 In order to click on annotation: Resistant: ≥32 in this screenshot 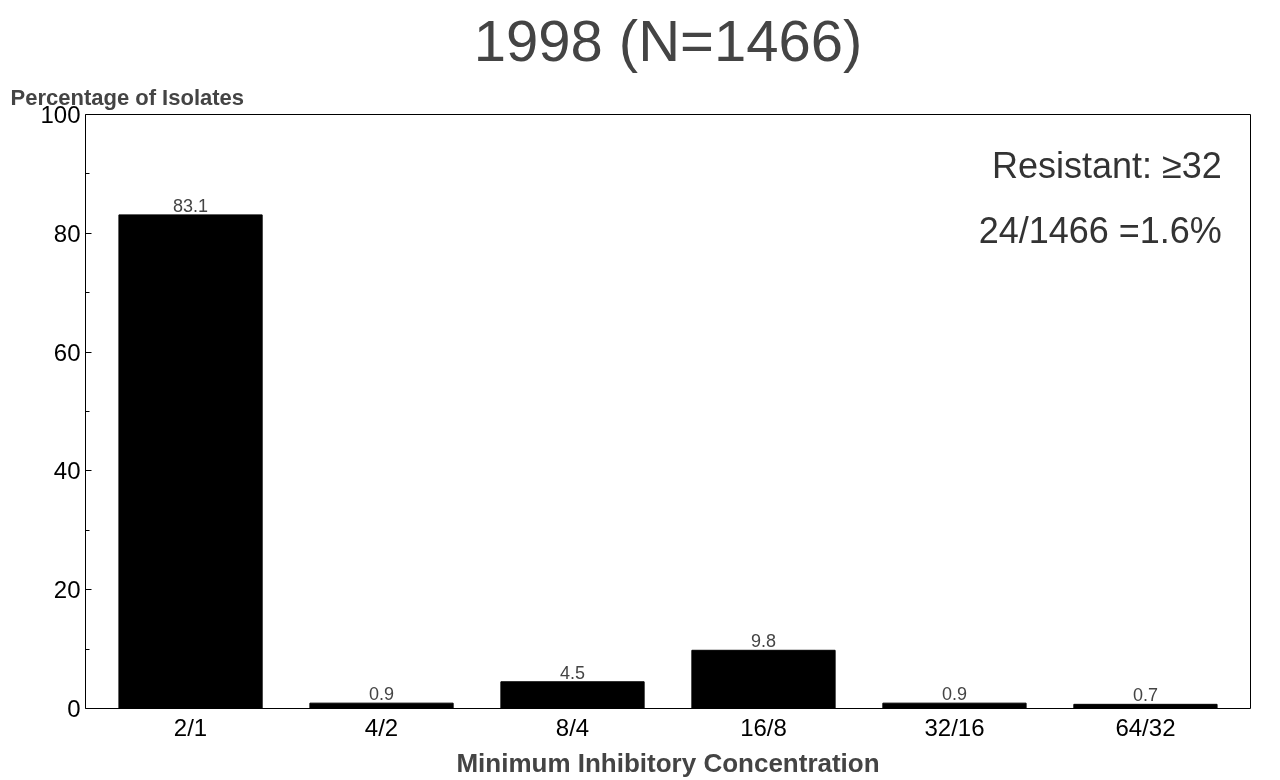, I will do `click(1106, 165)`.